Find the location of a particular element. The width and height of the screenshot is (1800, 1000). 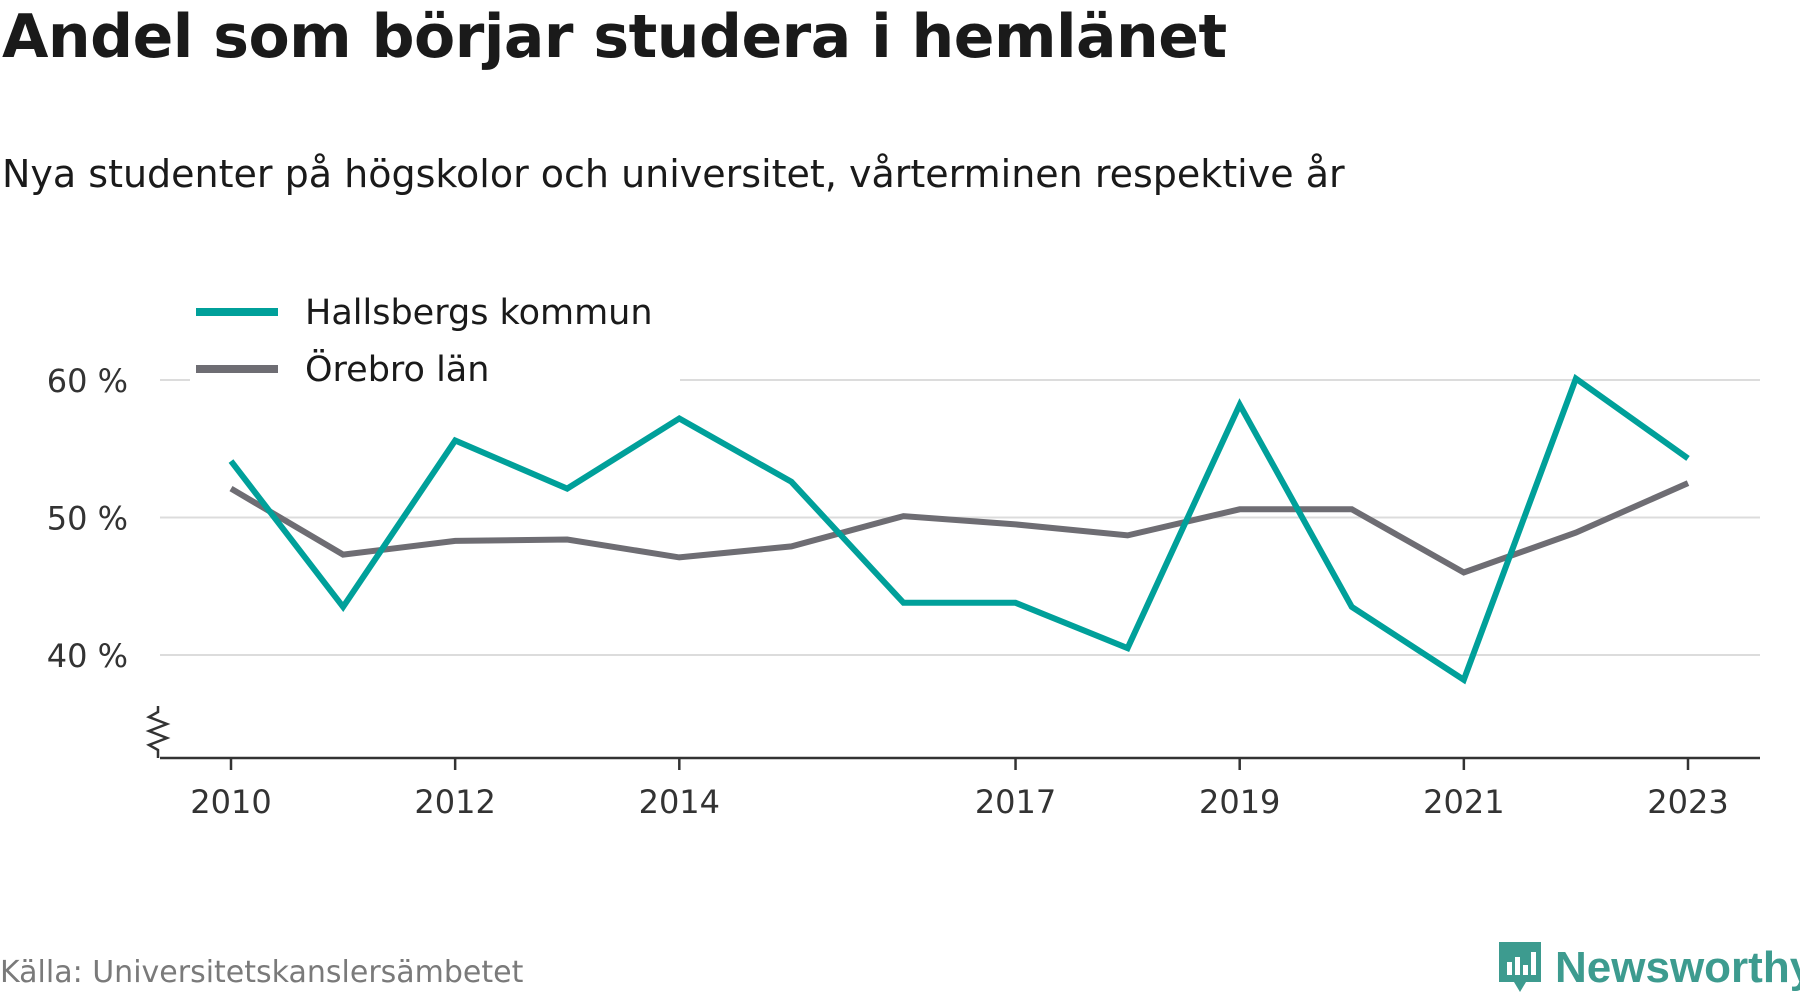

x-axis: 2010 2012 2014 2017 2019 2021 2023 is located at coordinates (952, 763).